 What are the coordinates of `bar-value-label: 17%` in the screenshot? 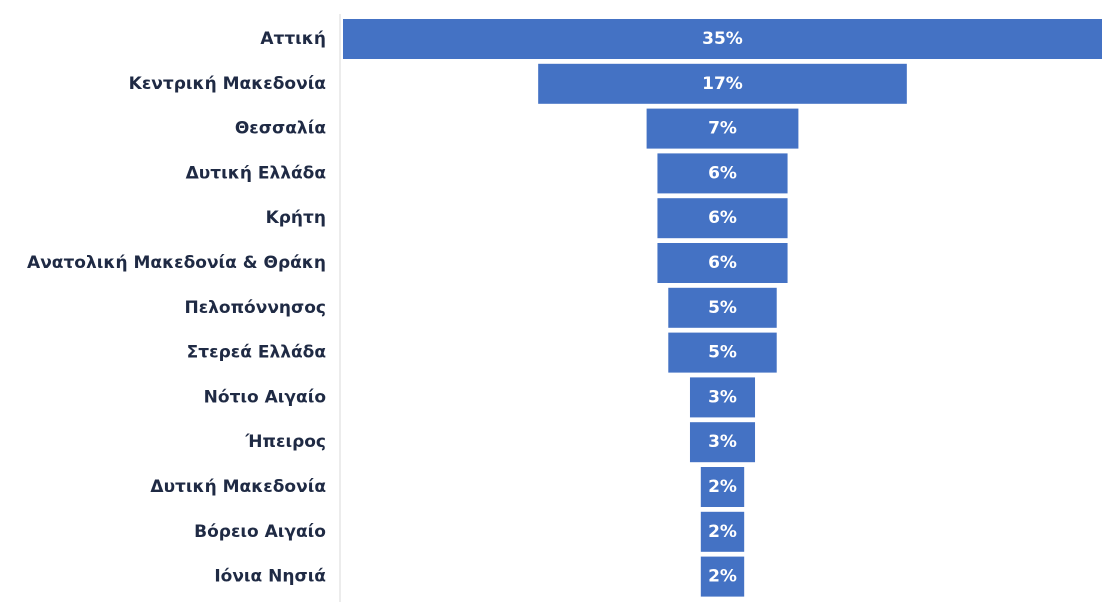 It's located at (722, 84).